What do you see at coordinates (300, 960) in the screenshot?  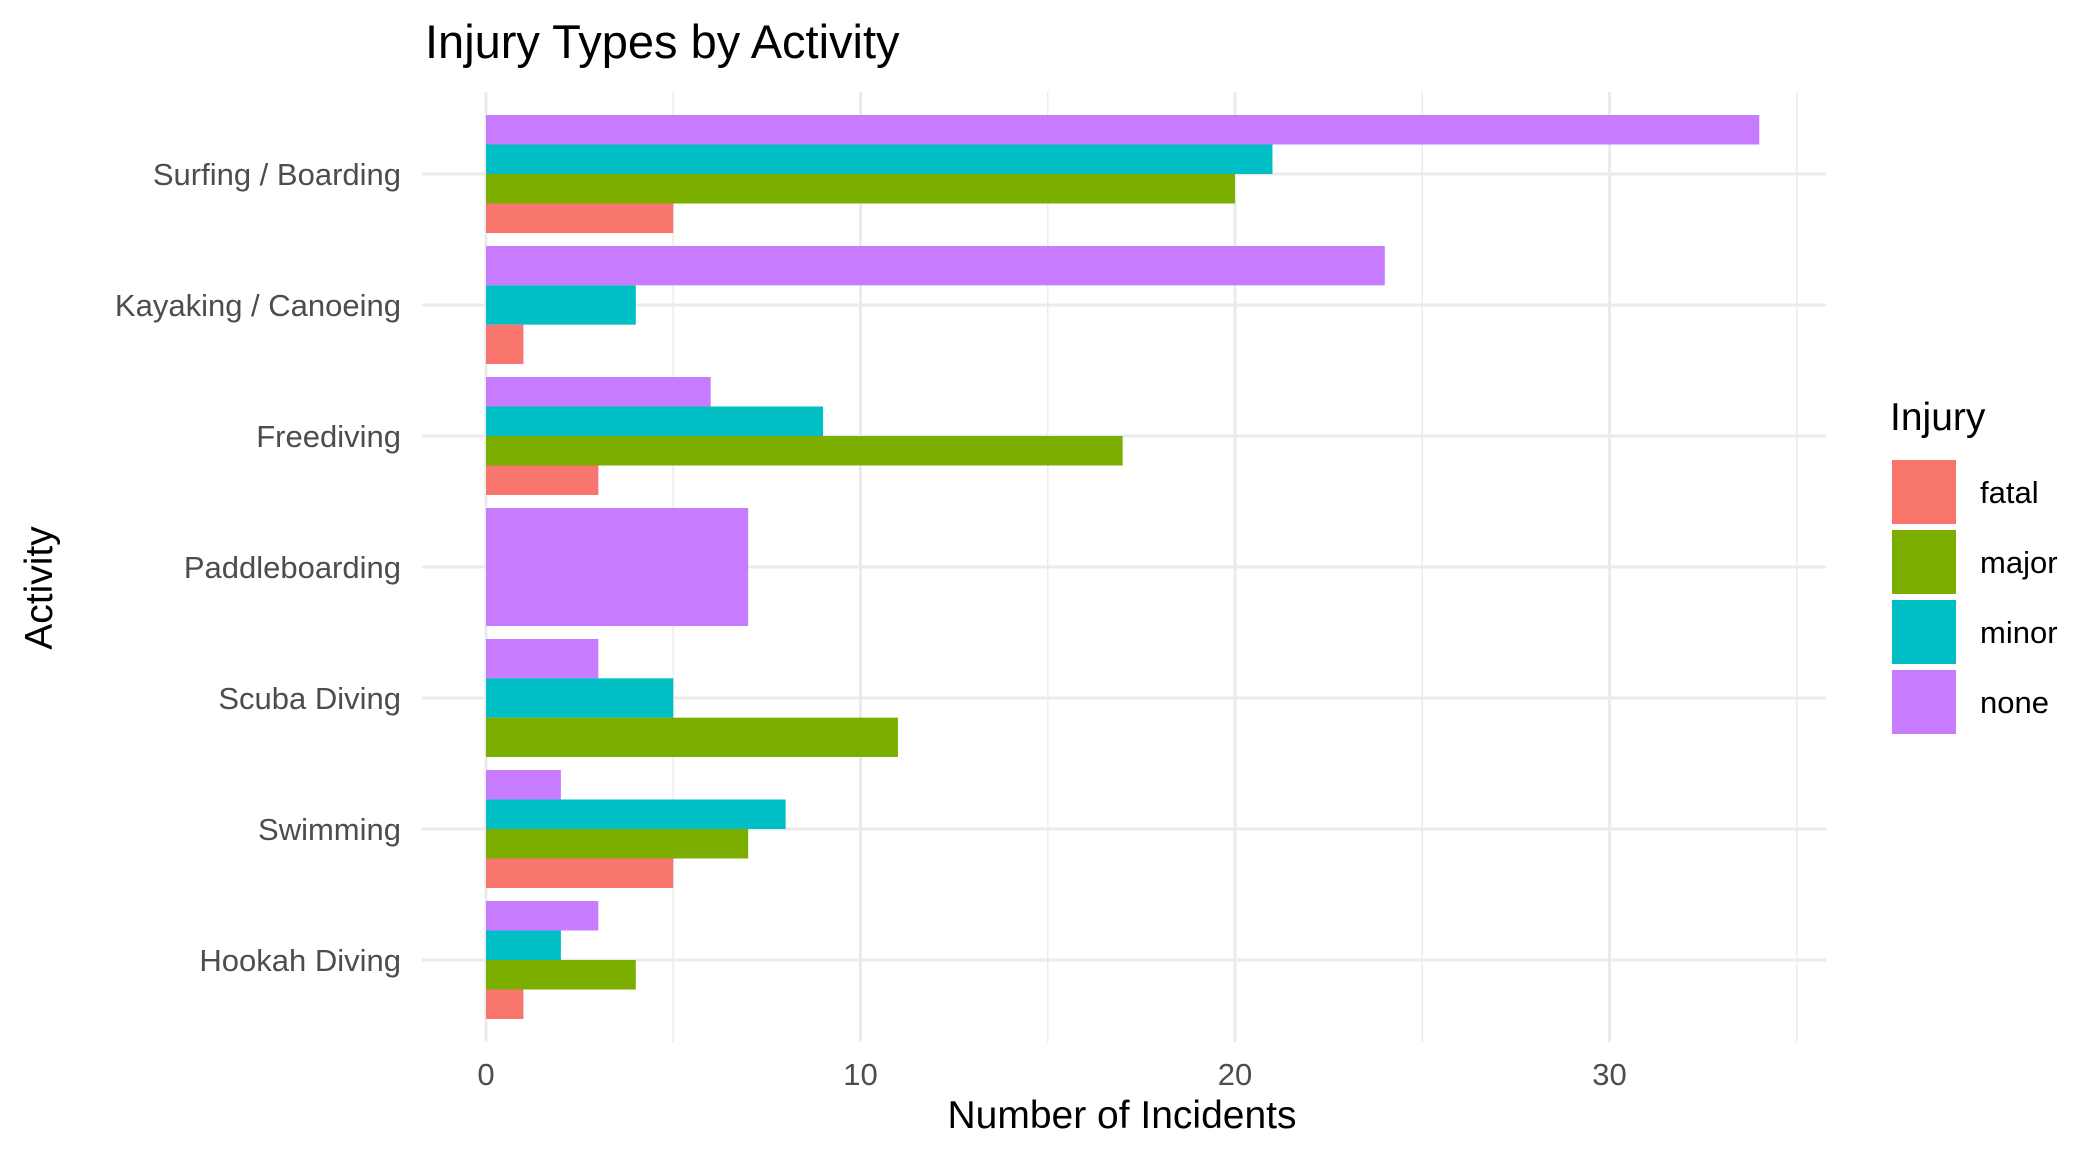 I see `y-tick-label: Hookah Diving` at bounding box center [300, 960].